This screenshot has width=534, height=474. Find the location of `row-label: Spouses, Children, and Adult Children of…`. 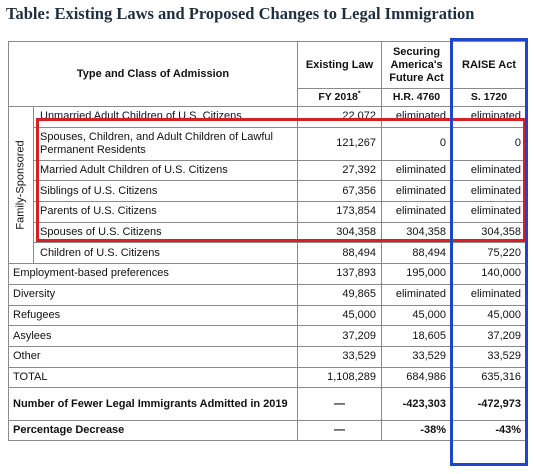

row-label: Spouses, Children, and Adult Children of… is located at coordinates (165, 143).